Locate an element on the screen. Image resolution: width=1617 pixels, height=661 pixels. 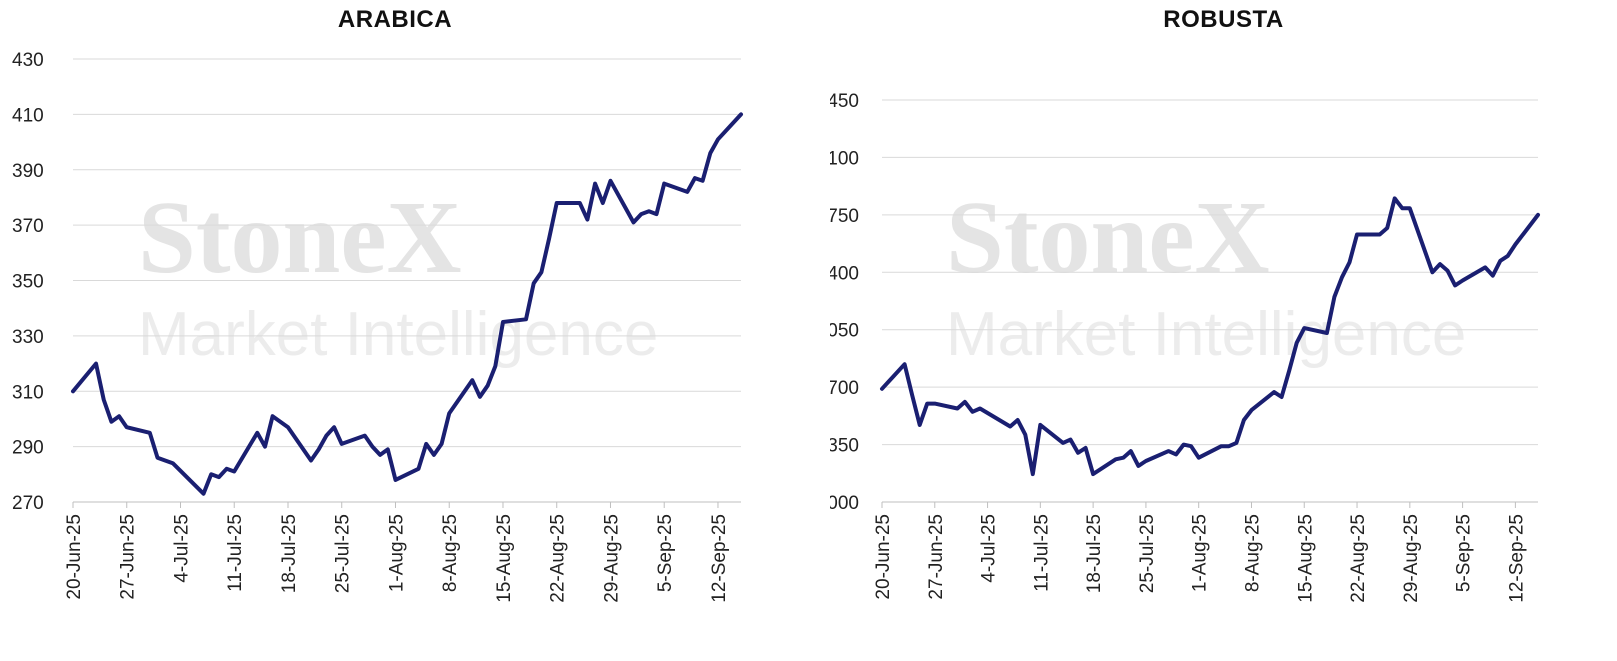
robusta-x-tick-label: 27-Jun-25 is located at coordinates (936, 557).